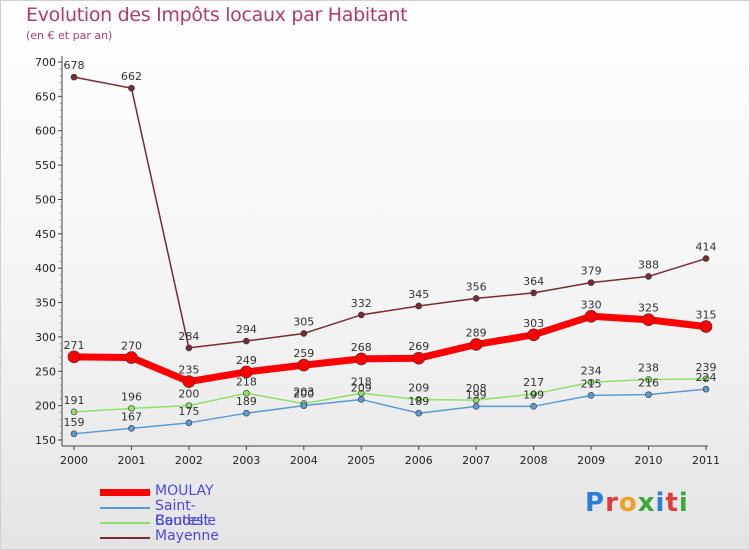 This screenshot has height=550, width=750. What do you see at coordinates (246, 360) in the screenshot?
I see `data-label-moulay: 249` at bounding box center [246, 360].